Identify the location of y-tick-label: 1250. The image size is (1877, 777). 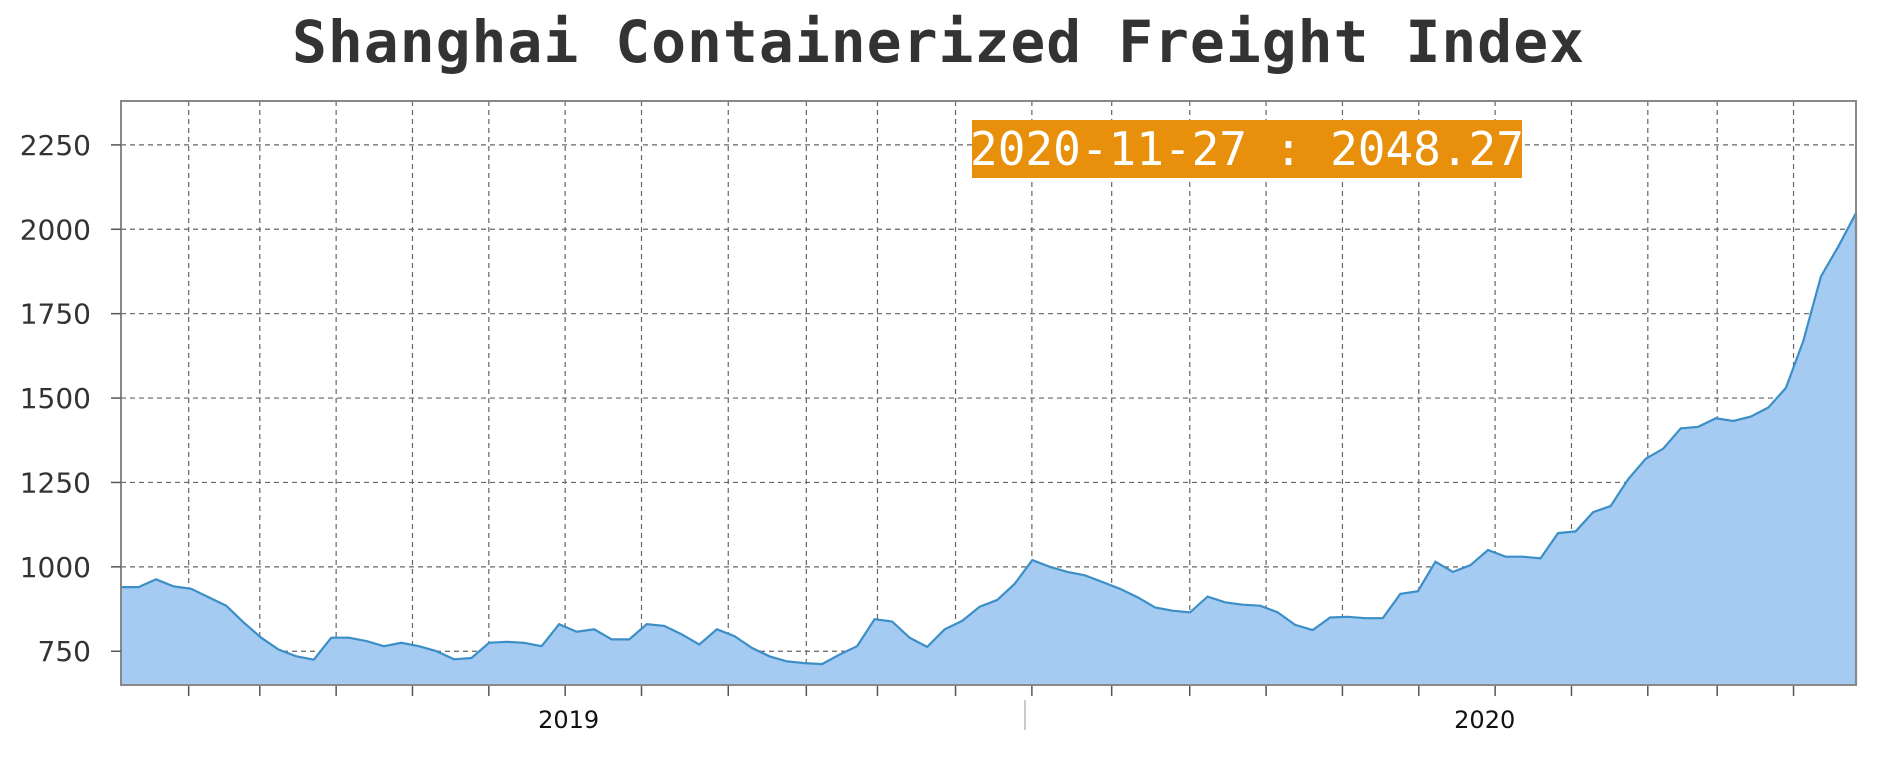
(55, 482).